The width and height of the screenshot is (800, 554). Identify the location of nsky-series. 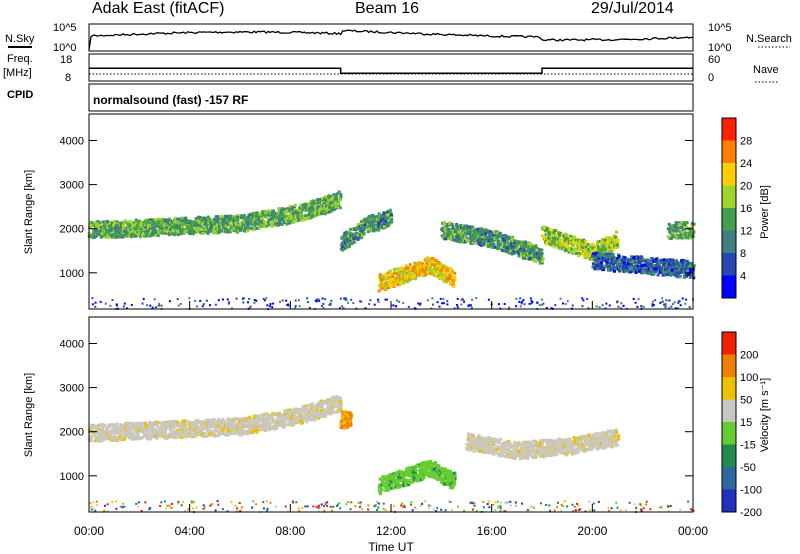
(391, 40).